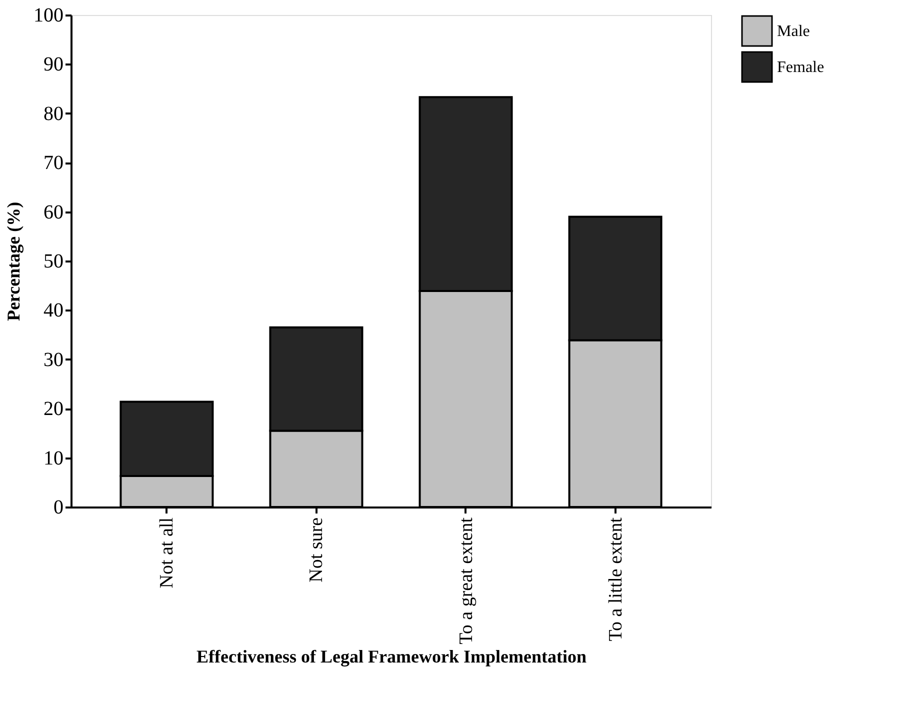 This screenshot has width=902, height=727. Describe the element at coordinates (54, 113) in the screenshot. I see `y-tick-label: 80` at that location.